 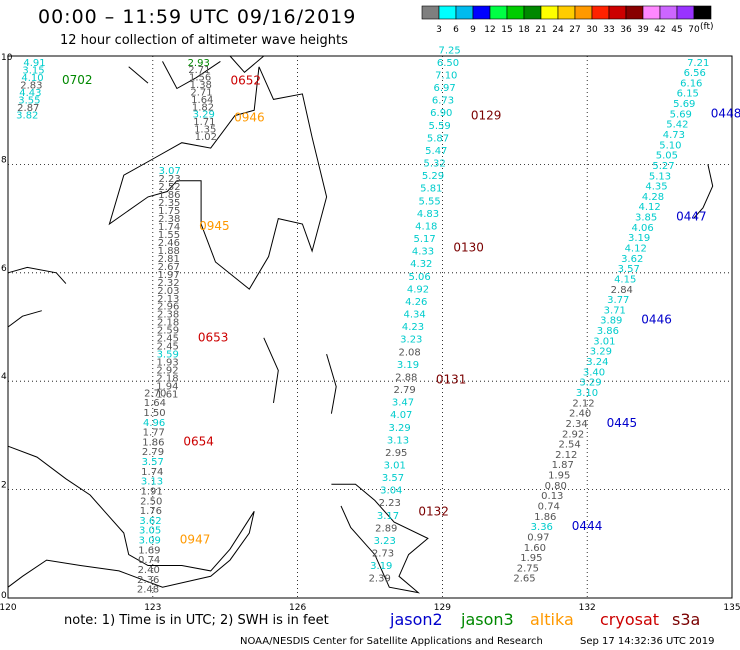 What do you see at coordinates (587, 526) in the screenshot?
I see `pass-time-label: 0444` at bounding box center [587, 526].